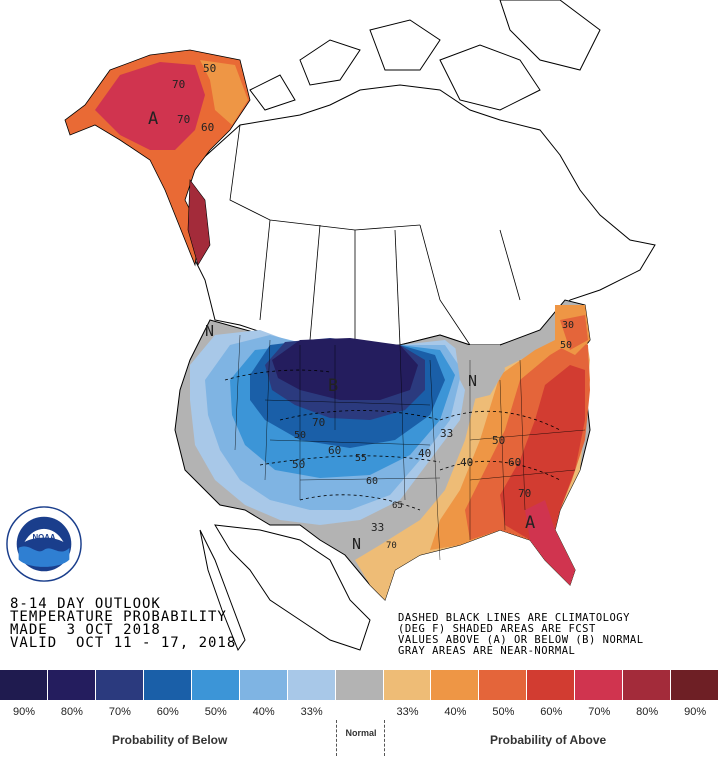  Describe the element at coordinates (566, 345) in the screenshot. I see `label-ne-50: 50` at that location.